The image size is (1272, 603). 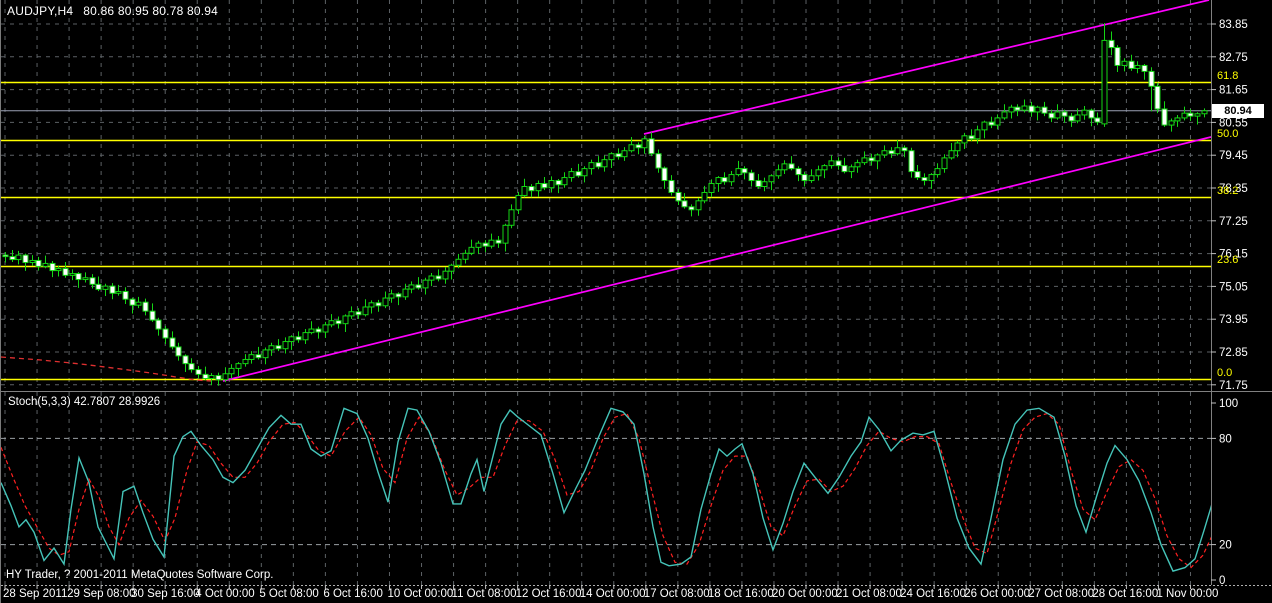 I want to click on current-price-tag: 80.94, so click(x=1238, y=111).